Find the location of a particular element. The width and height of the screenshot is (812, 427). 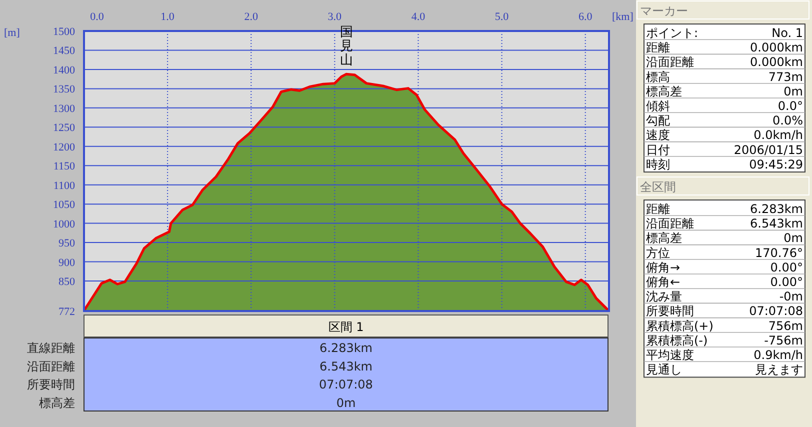

text: 日付 is located at coordinates (658, 149).